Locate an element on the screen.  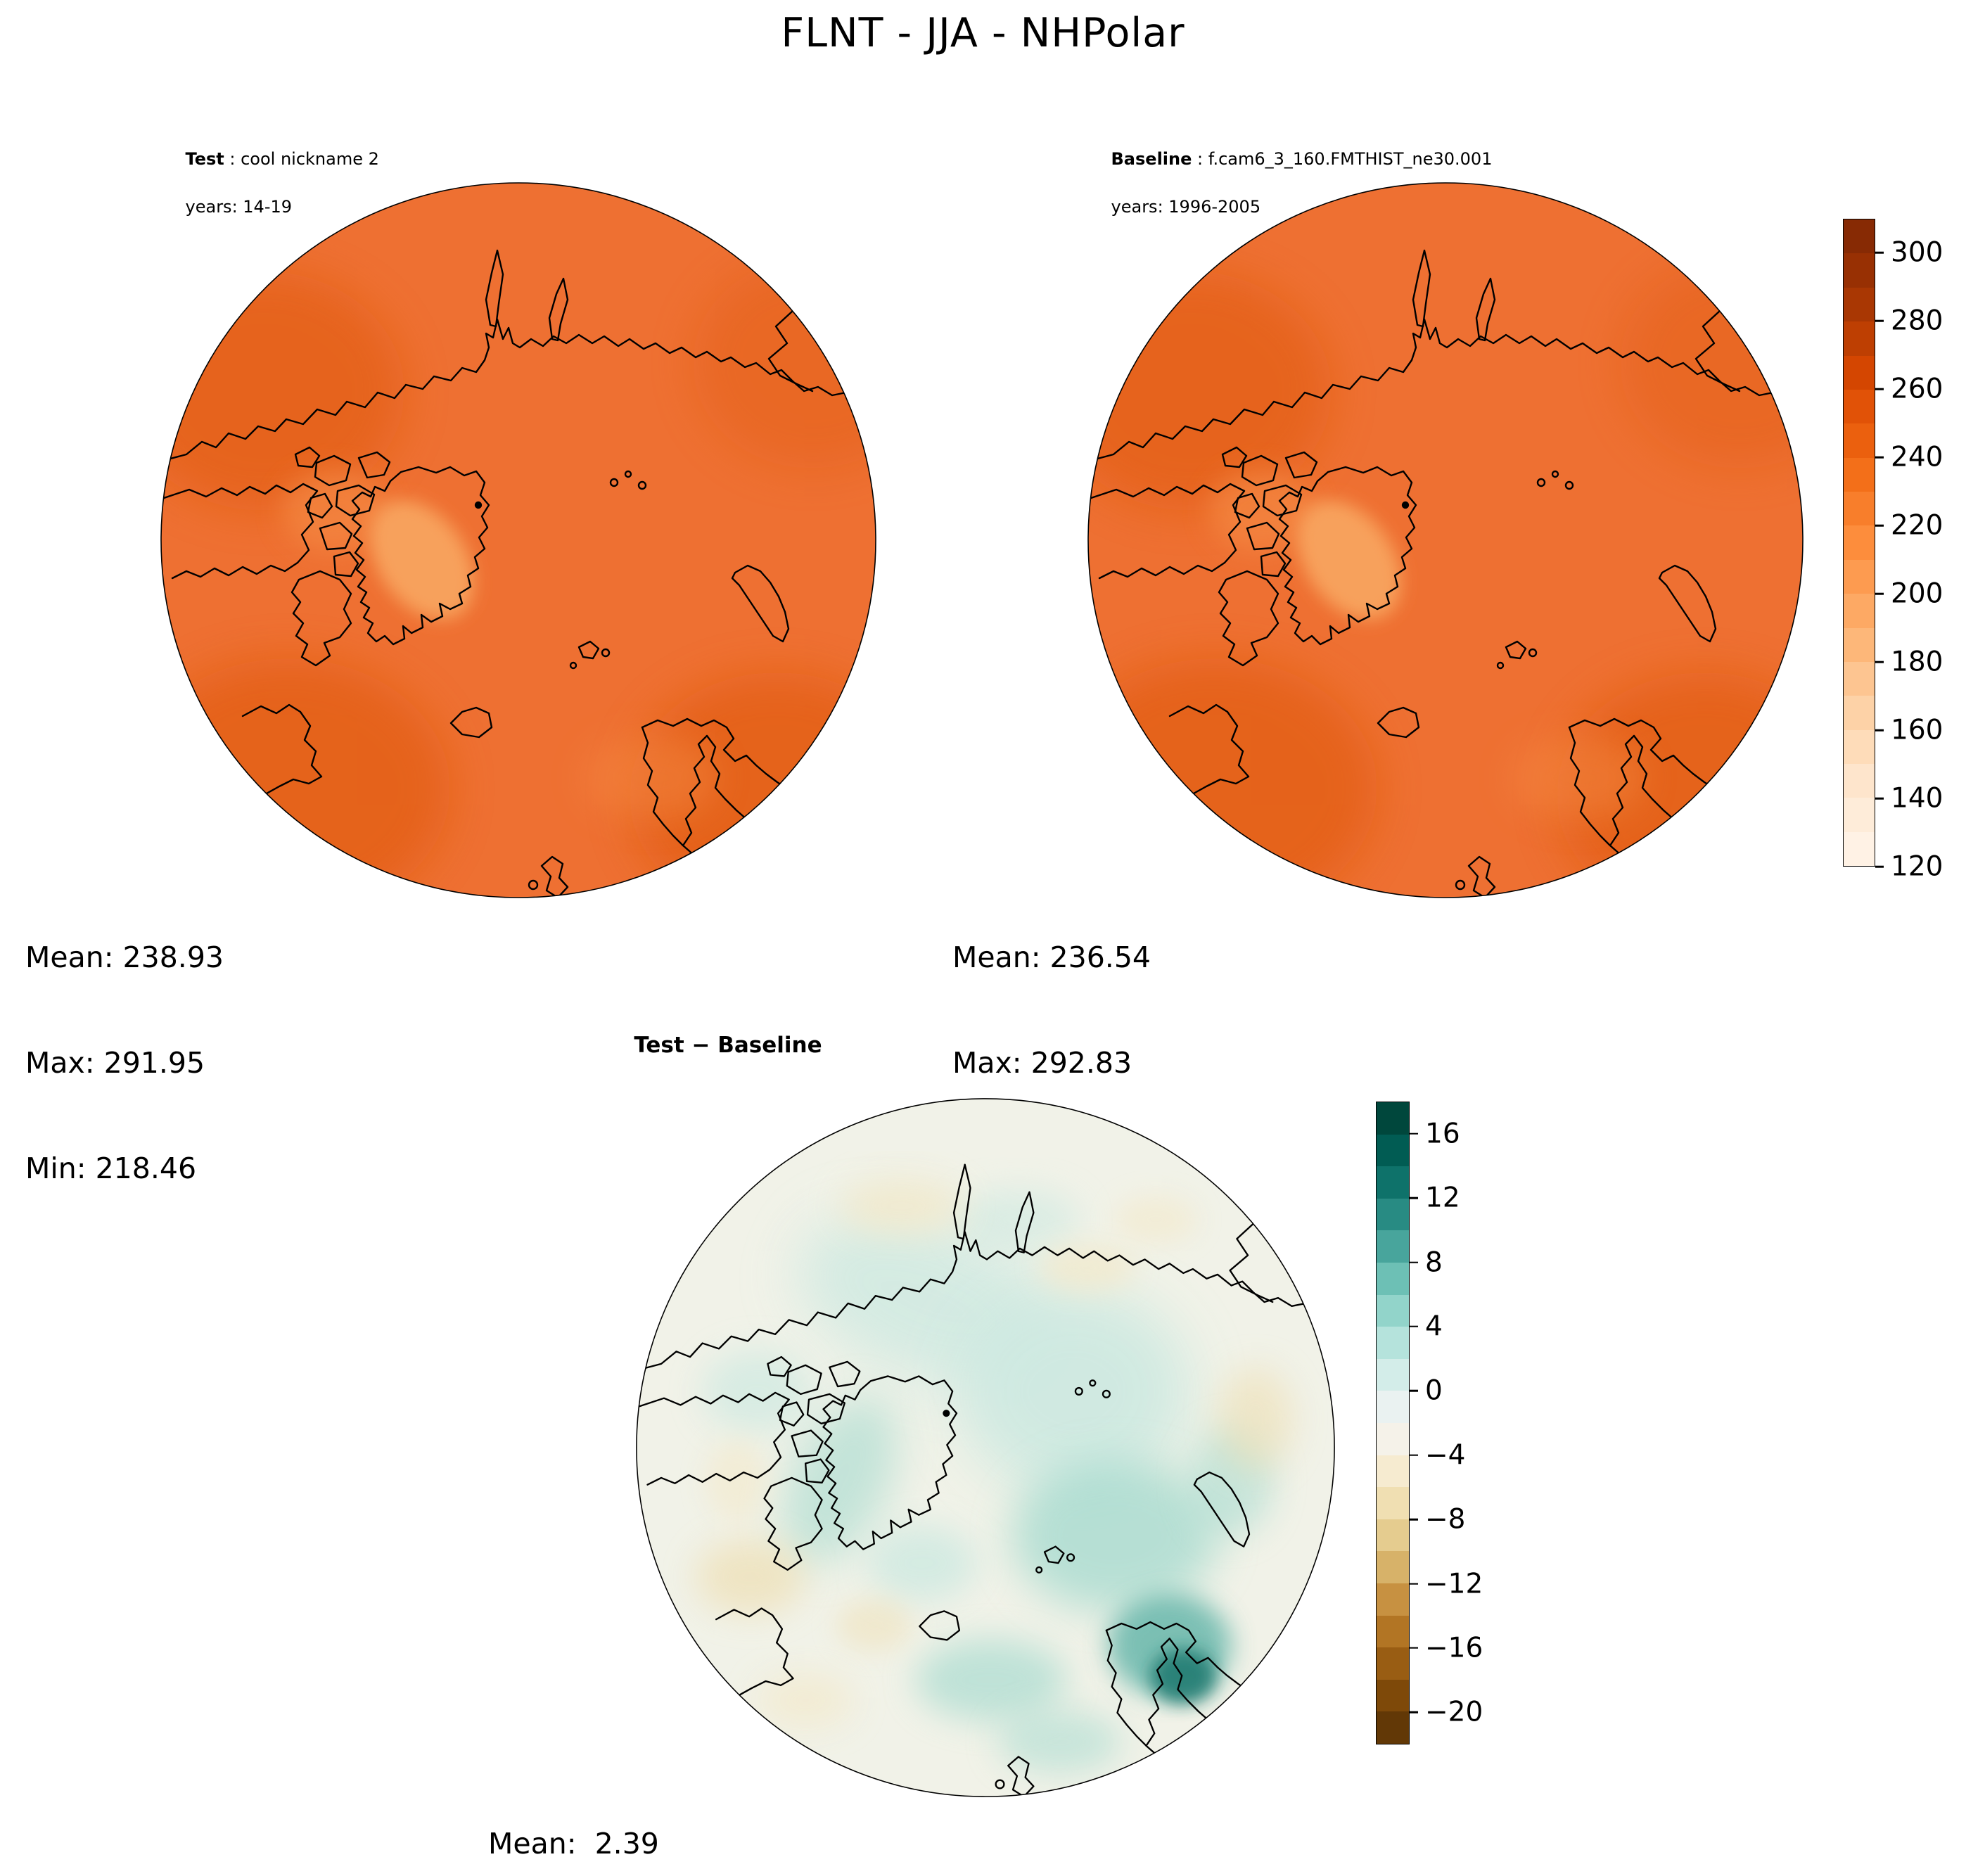
test-map-outline is located at coordinates (518, 540).